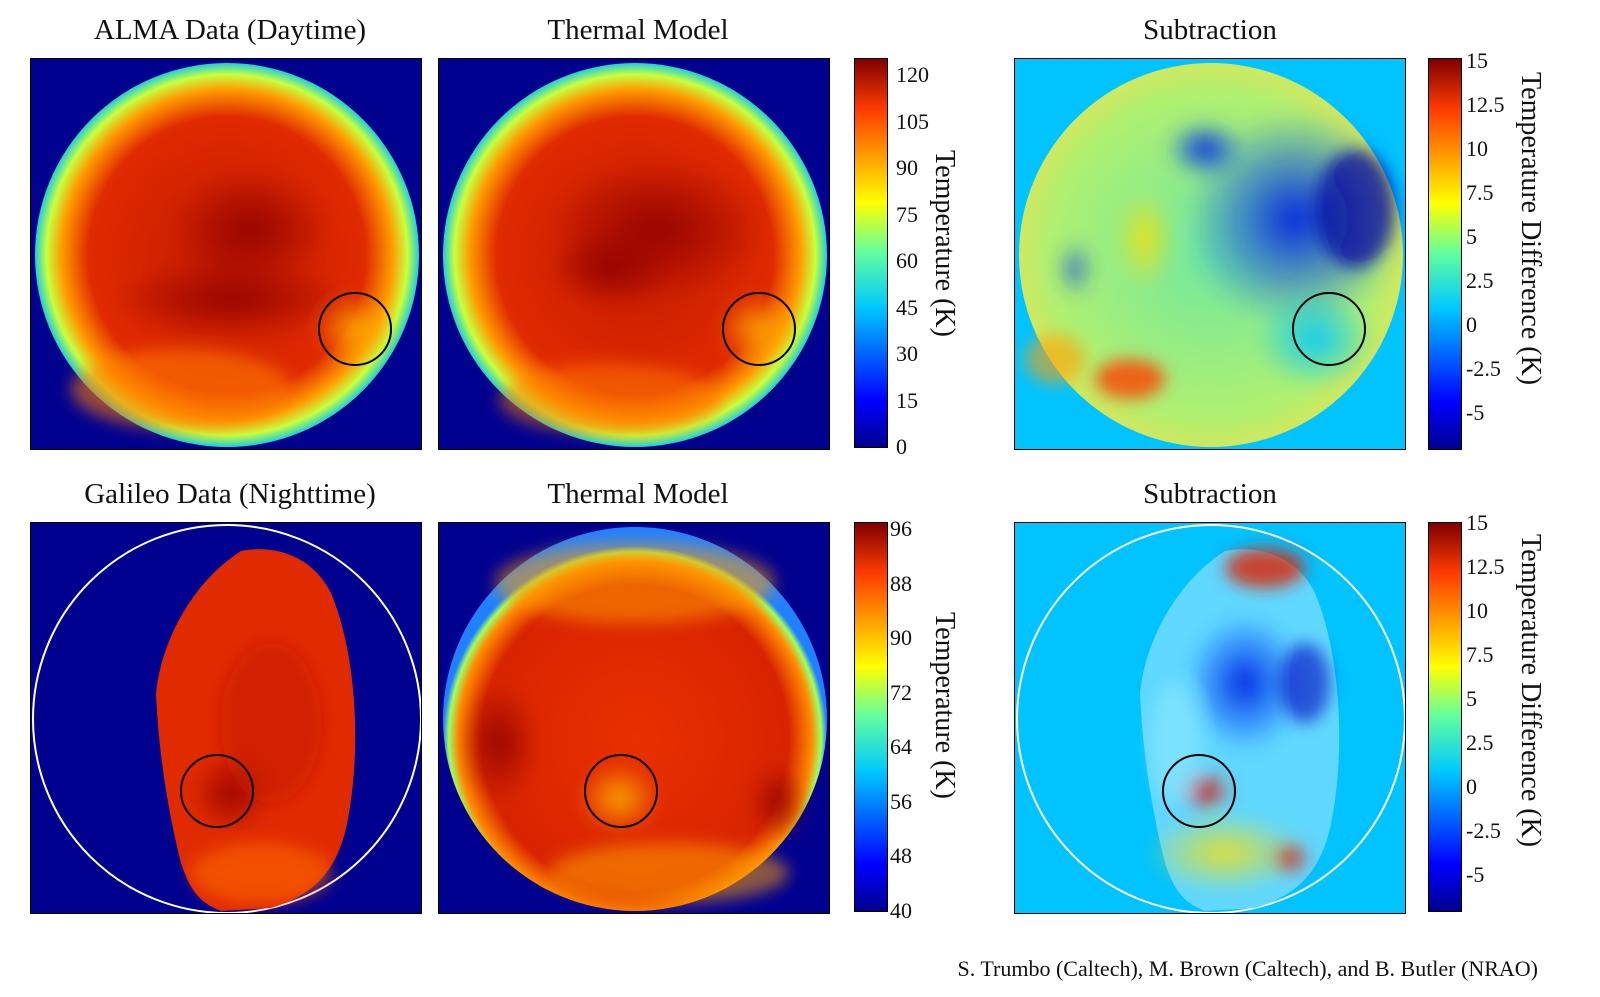 The height and width of the screenshot is (997, 1600). Describe the element at coordinates (901, 910) in the screenshot. I see `colorbar-tick-label: 40` at that location.